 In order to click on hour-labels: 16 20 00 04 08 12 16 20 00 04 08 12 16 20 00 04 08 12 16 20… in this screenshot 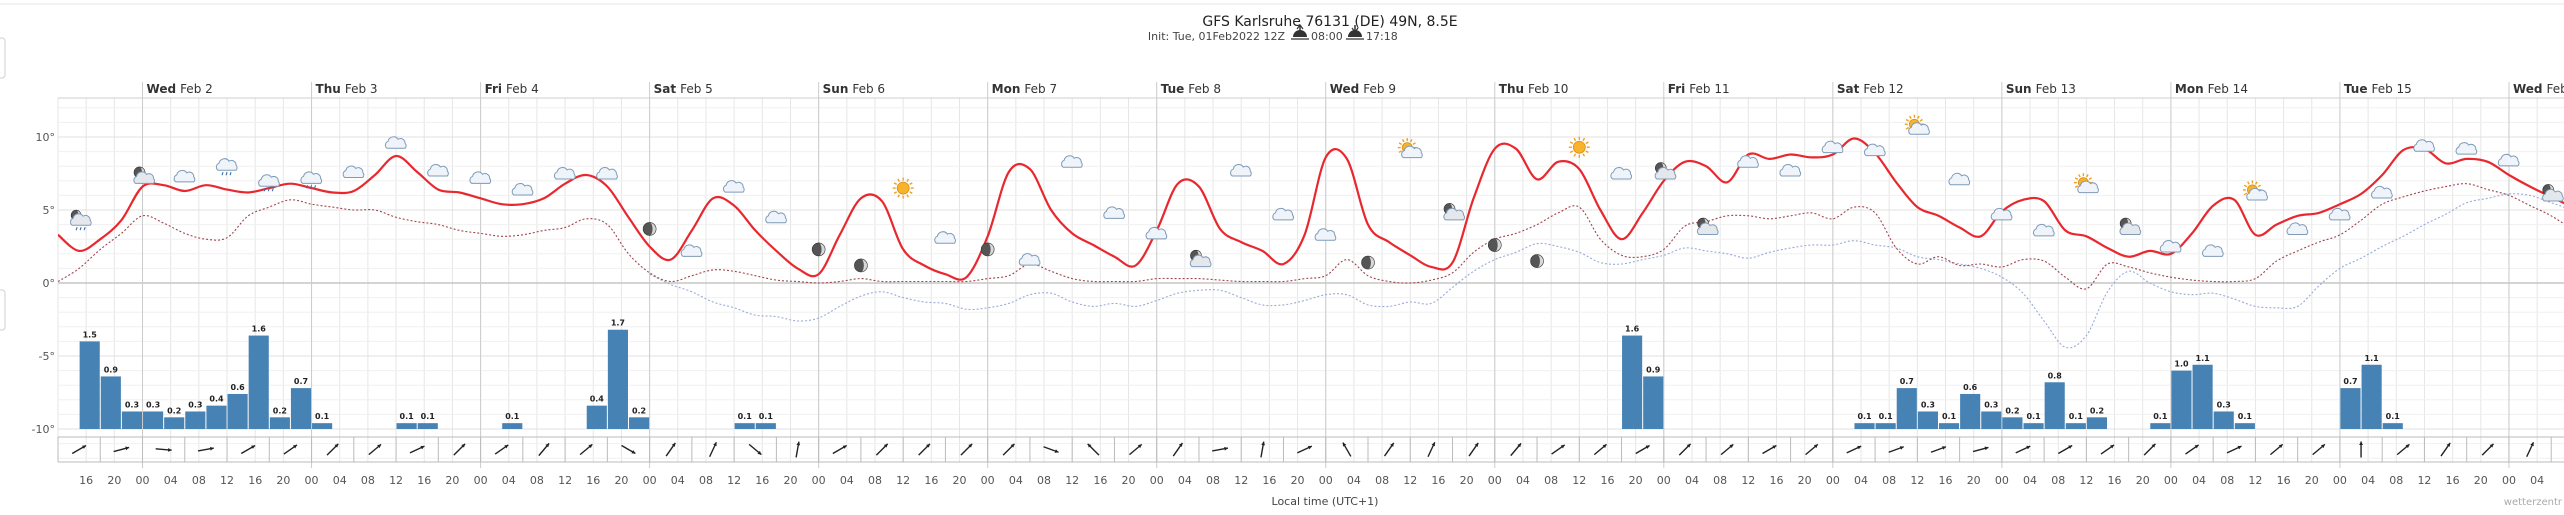, I will do `click(1311, 480)`.